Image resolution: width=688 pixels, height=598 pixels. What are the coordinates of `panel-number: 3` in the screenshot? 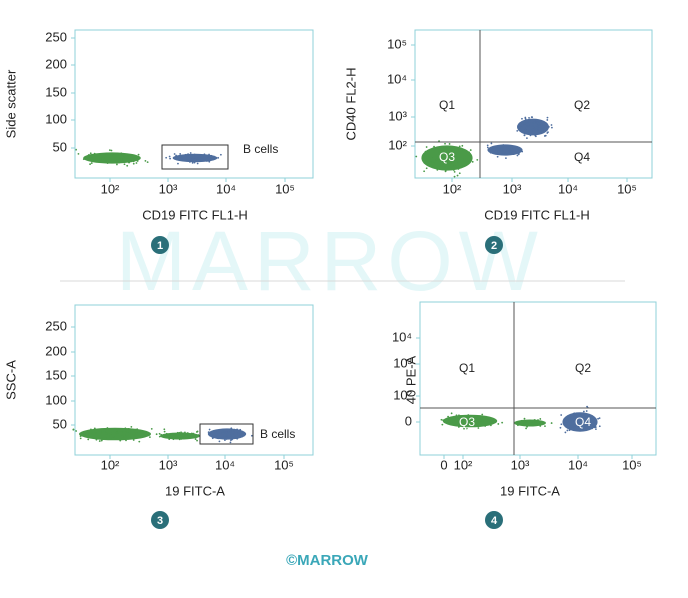 It's located at (160, 521).